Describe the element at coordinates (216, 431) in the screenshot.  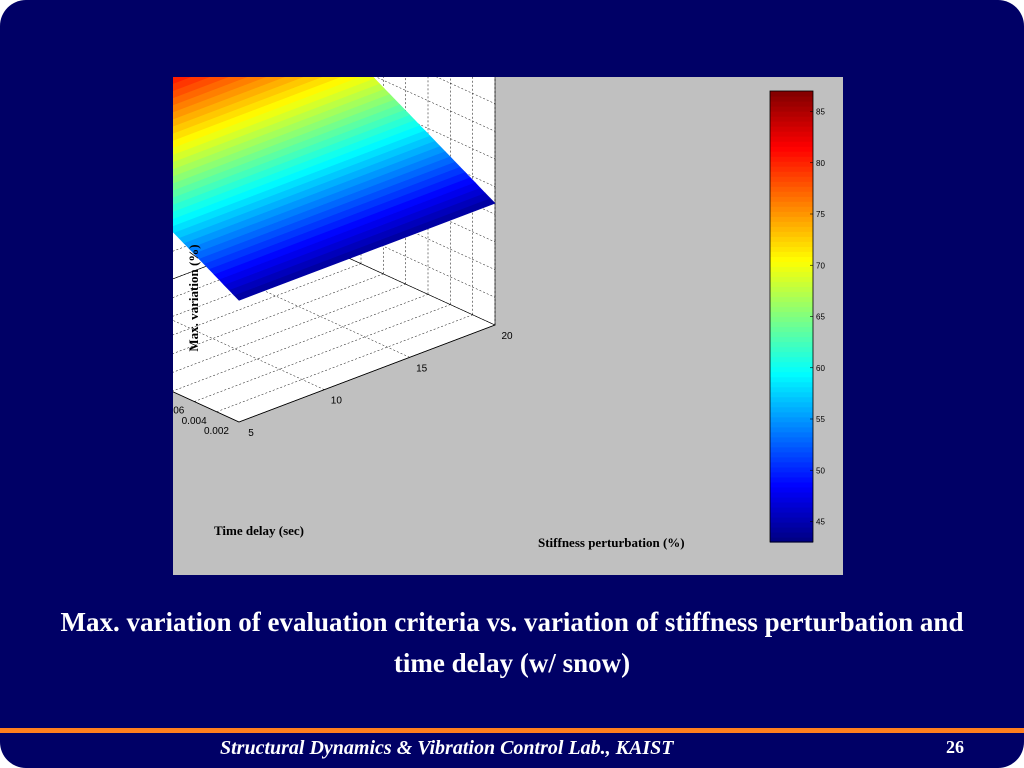
I see `y-tick-label: 0.002` at that location.